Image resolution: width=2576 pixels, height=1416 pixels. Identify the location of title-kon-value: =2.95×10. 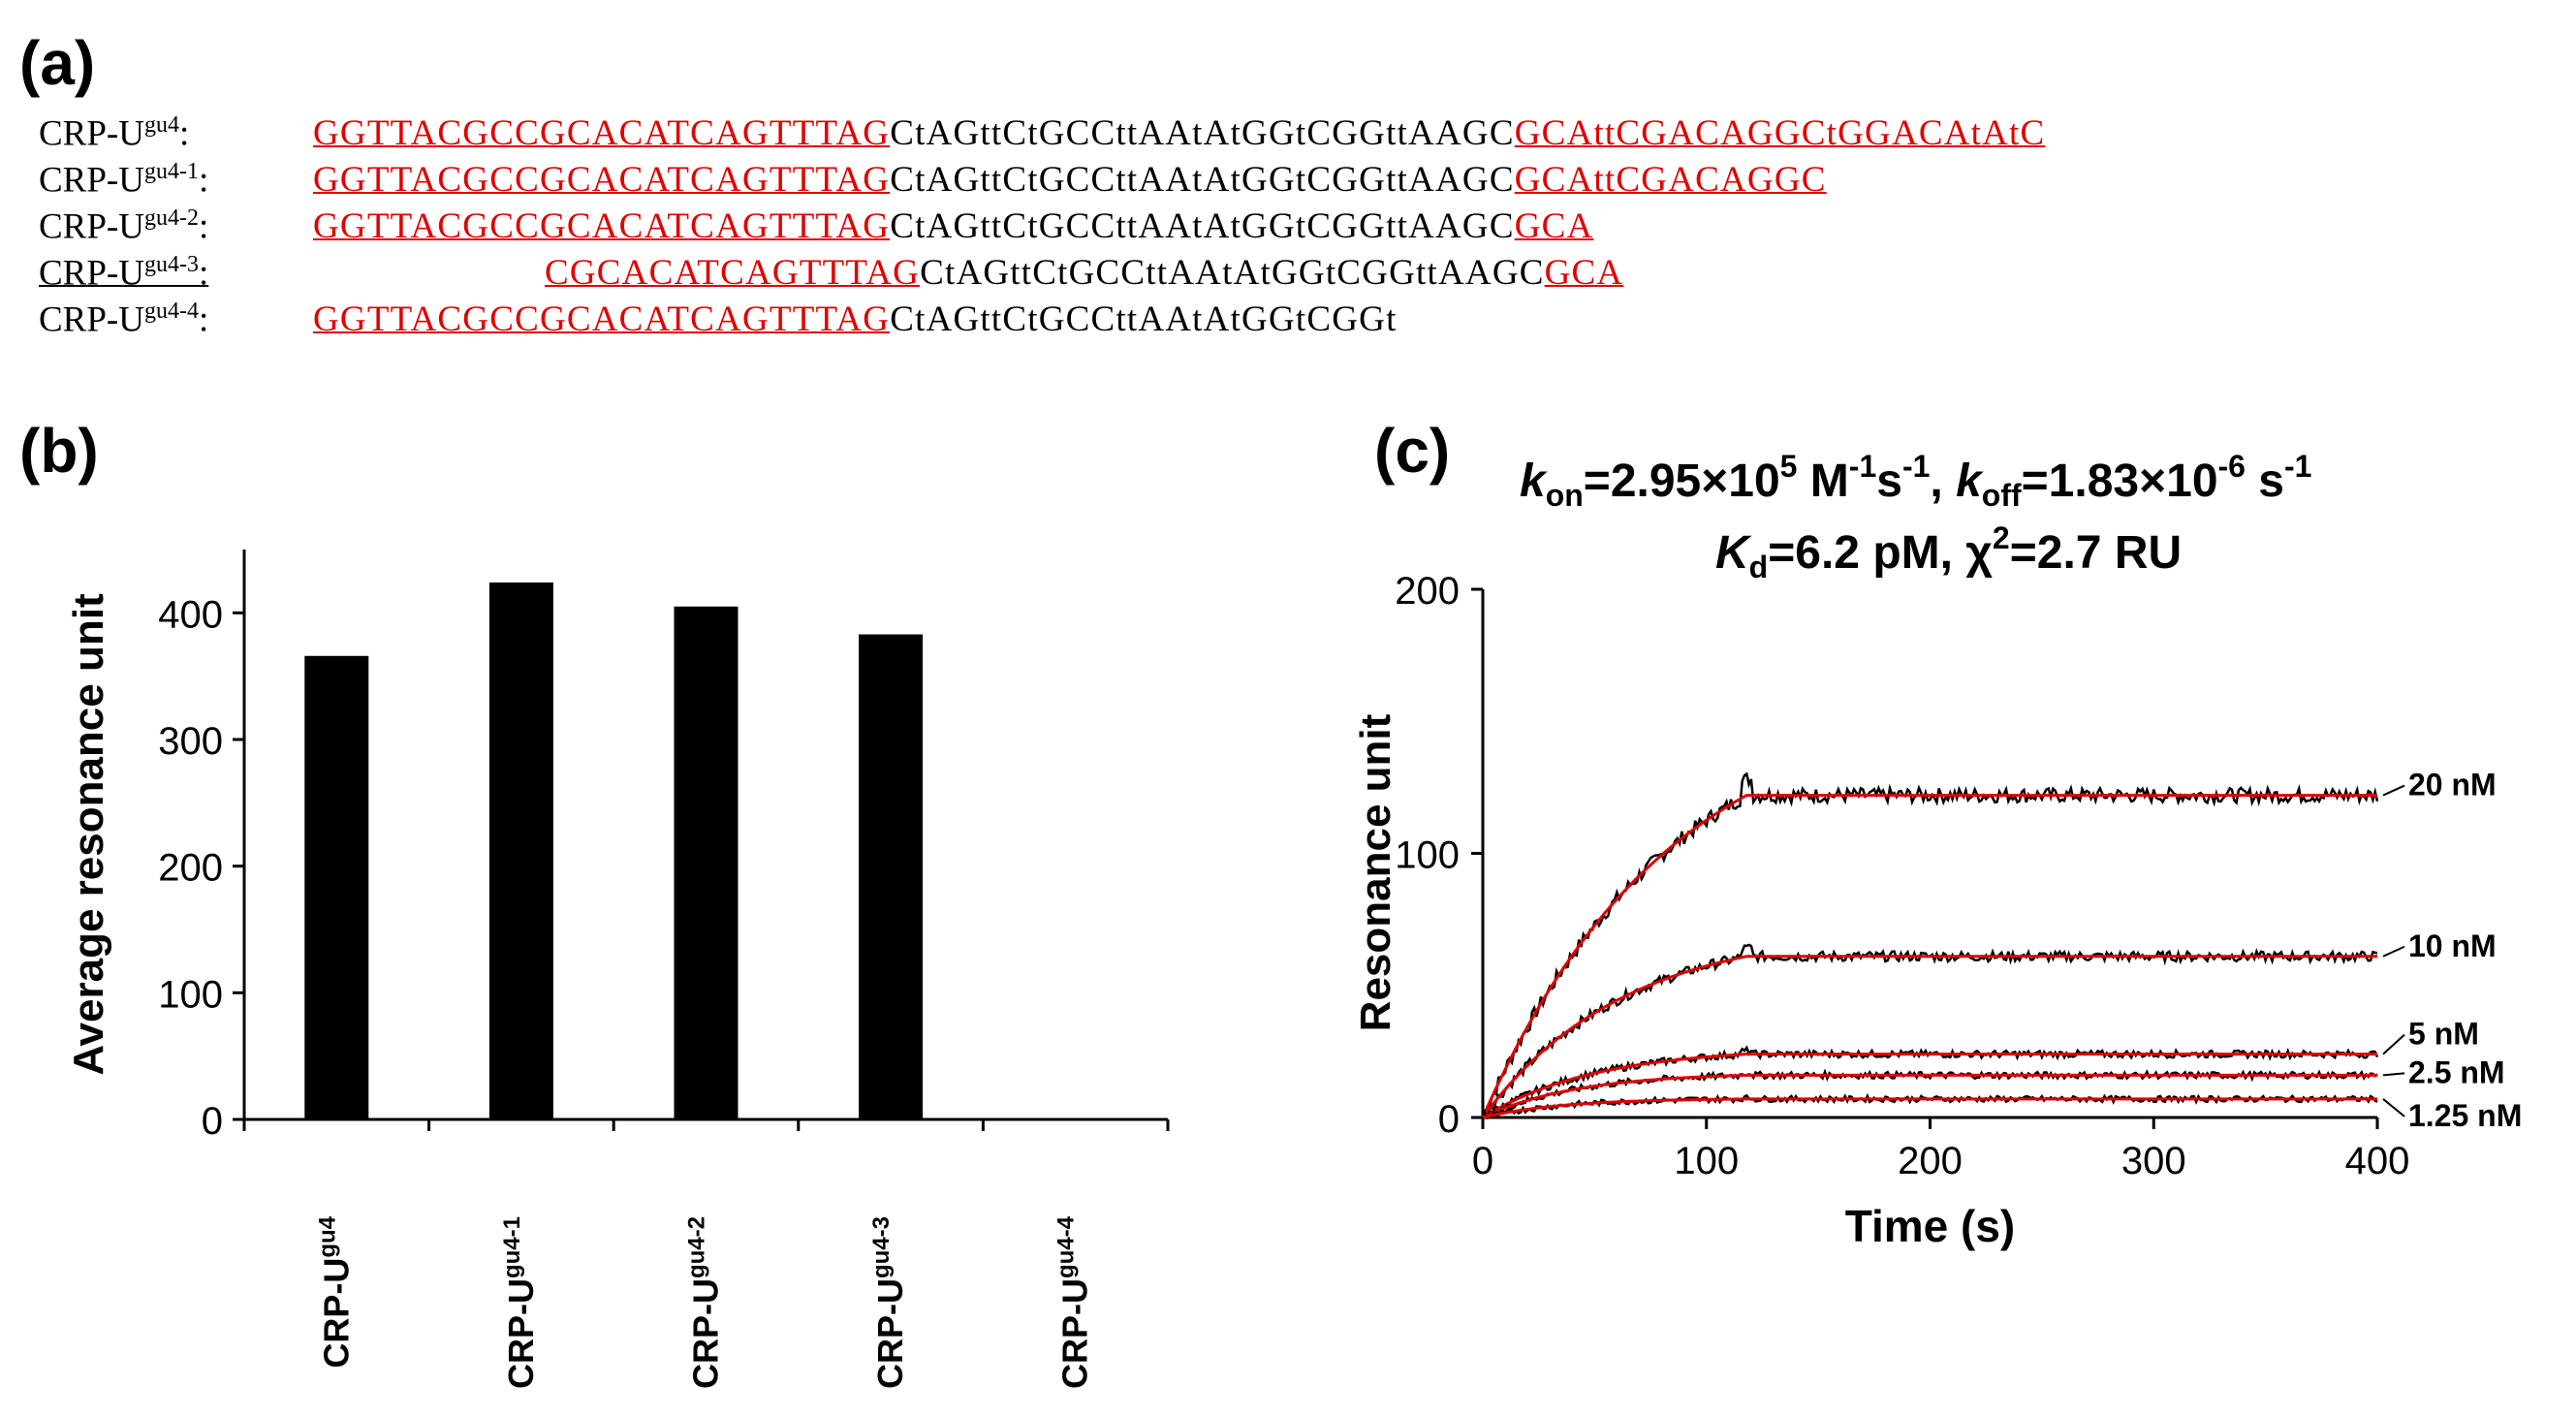
(1682, 481).